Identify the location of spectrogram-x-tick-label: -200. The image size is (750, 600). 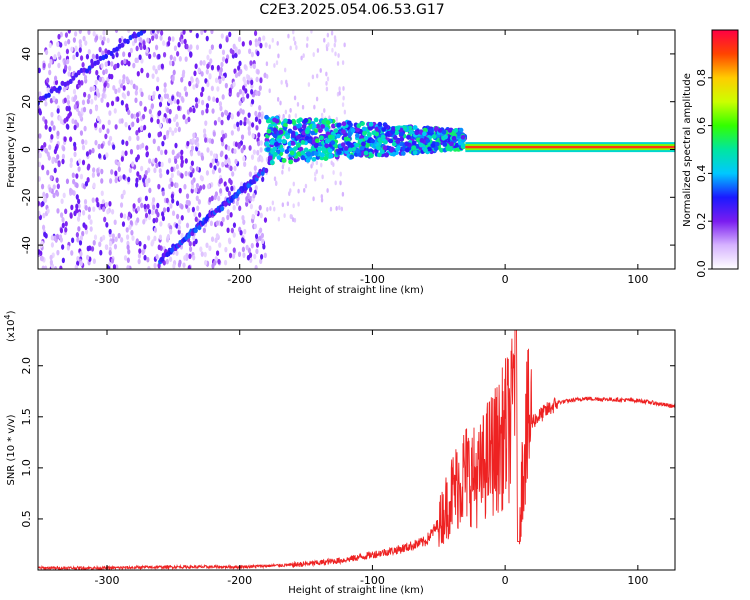
(239, 279).